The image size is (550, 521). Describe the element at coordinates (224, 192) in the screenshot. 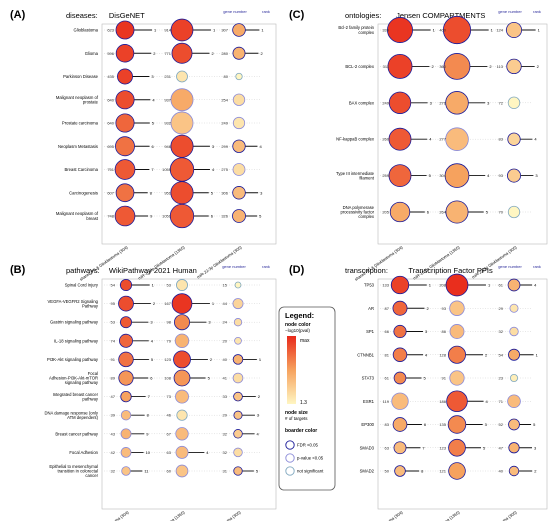

I see `point-value-label: 306` at that location.